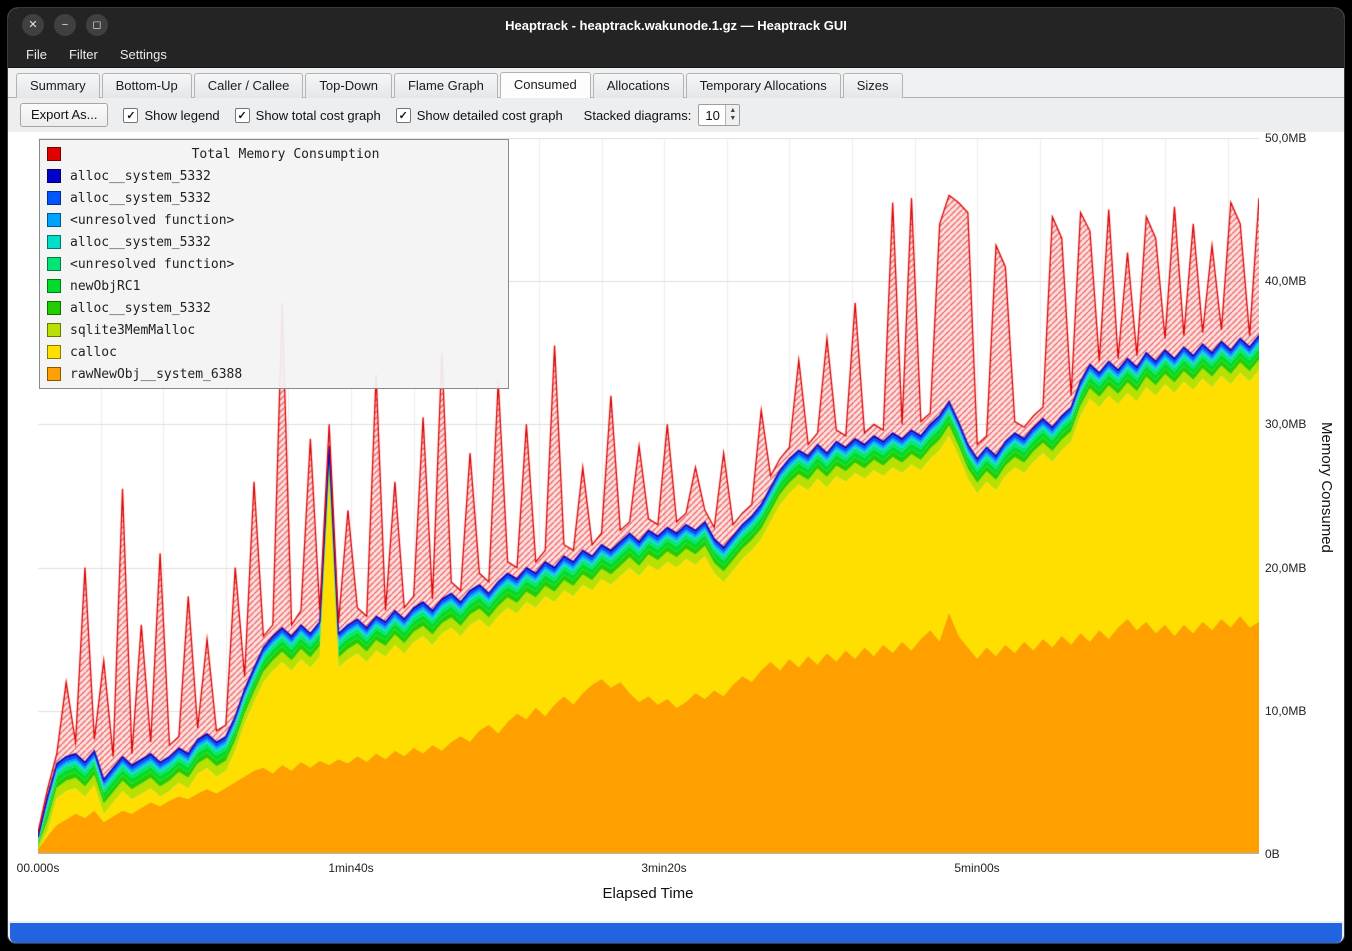 The width and height of the screenshot is (1352, 951). I want to click on show-detailed-cost-label: Show detailed cost graph, so click(489, 115).